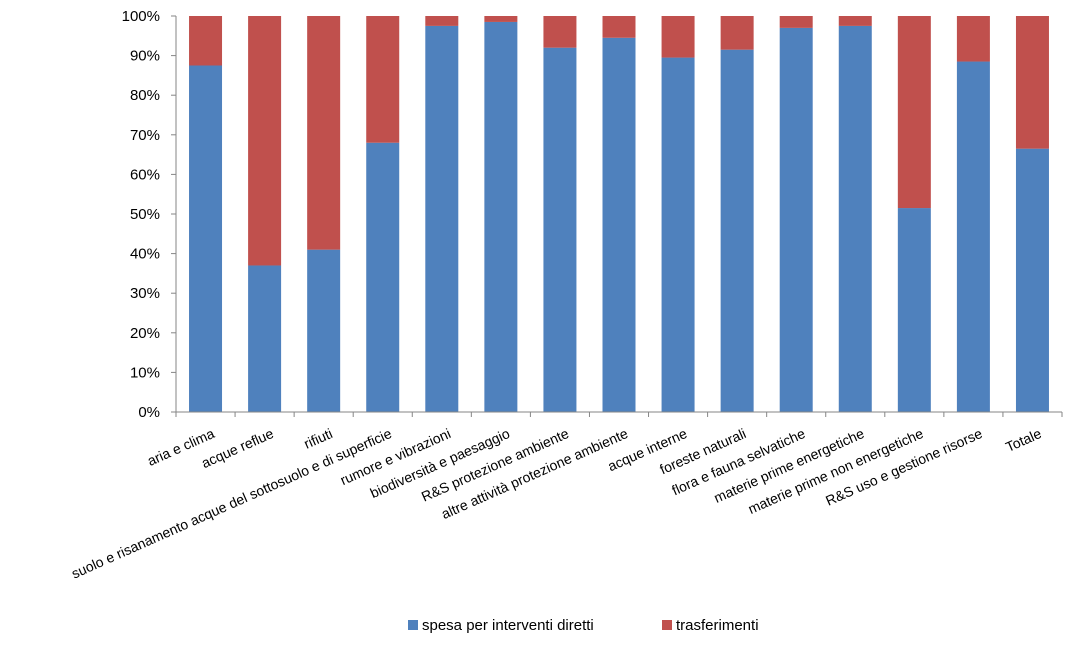 This screenshot has width=1072, height=661. I want to click on y-tick-label: 60%, so click(145, 174).